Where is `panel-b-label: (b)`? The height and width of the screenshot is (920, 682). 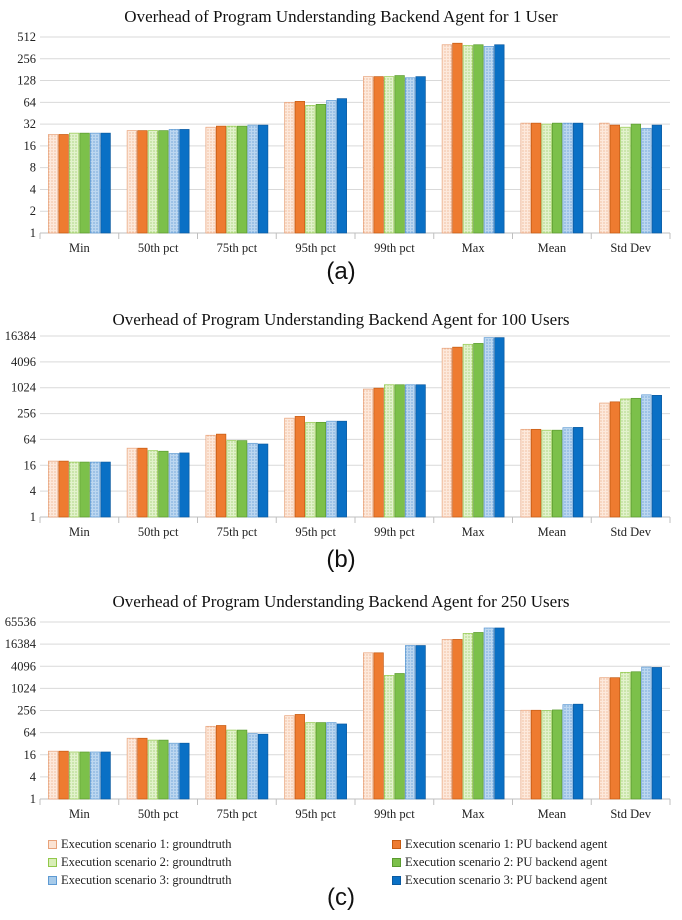
panel-b-label: (b) is located at coordinates (341, 559).